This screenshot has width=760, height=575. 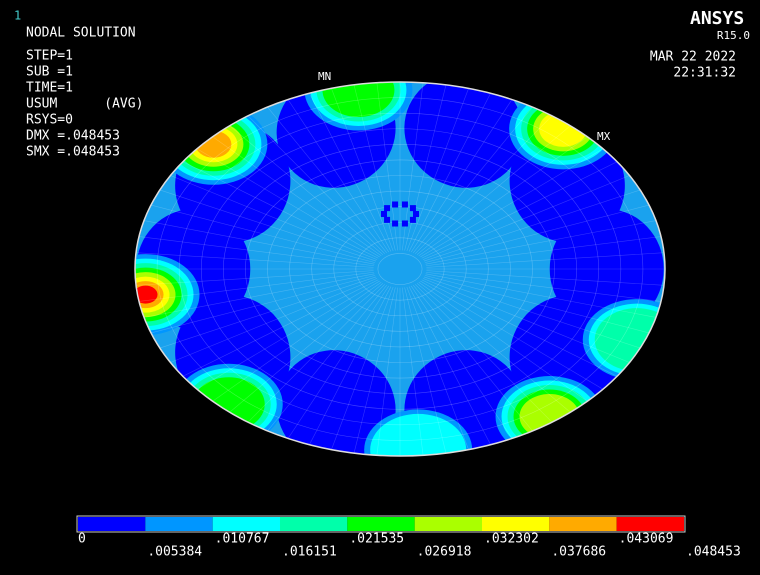 What do you see at coordinates (309, 552) in the screenshot?
I see `legend-label: .016151` at bounding box center [309, 552].